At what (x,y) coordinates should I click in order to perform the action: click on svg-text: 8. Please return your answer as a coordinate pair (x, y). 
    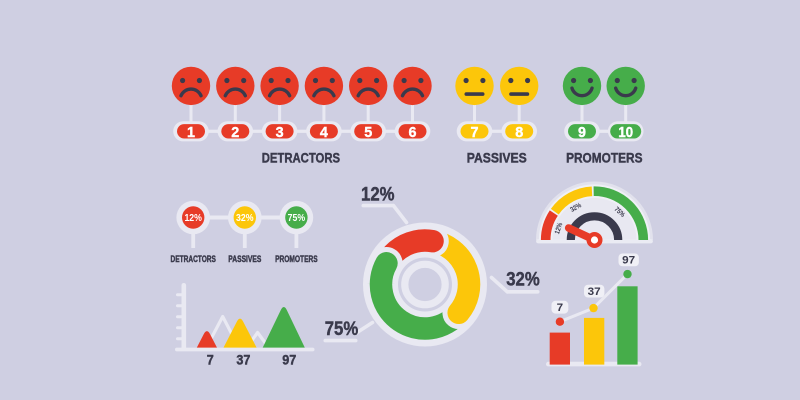
    Looking at the image, I should click on (519, 132).